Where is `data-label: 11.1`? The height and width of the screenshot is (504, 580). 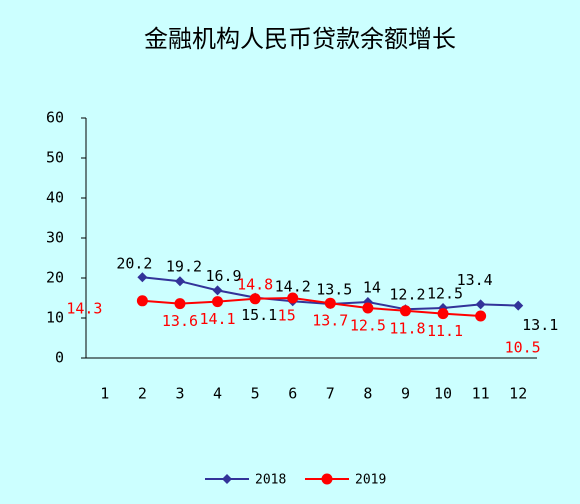
data-label: 11.1 is located at coordinates (445, 331).